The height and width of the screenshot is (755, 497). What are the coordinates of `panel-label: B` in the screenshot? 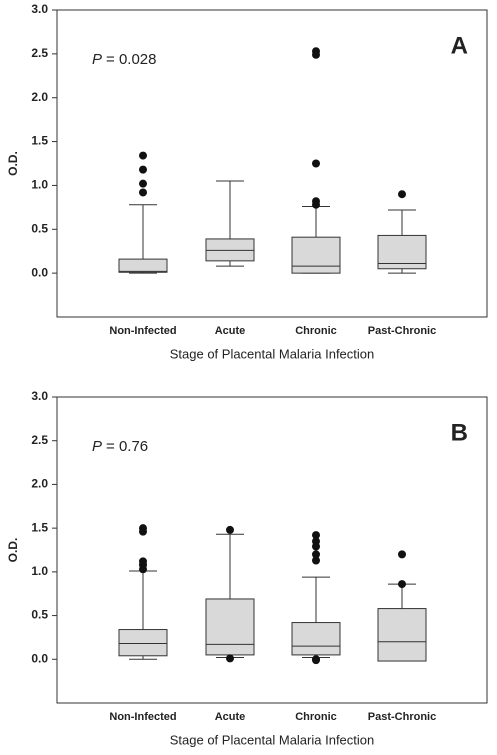 It's located at (459, 432).